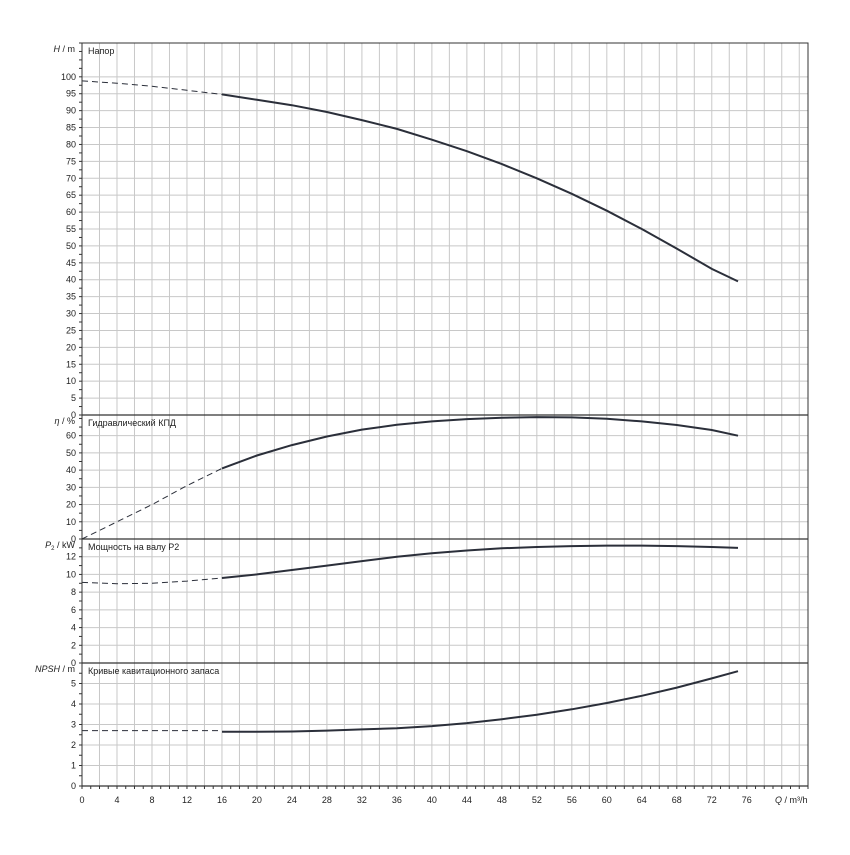 Image resolution: width=850 pixels, height=855 pixels. What do you see at coordinates (101, 51) in the screenshot?
I see `panel-title: Напор` at bounding box center [101, 51].